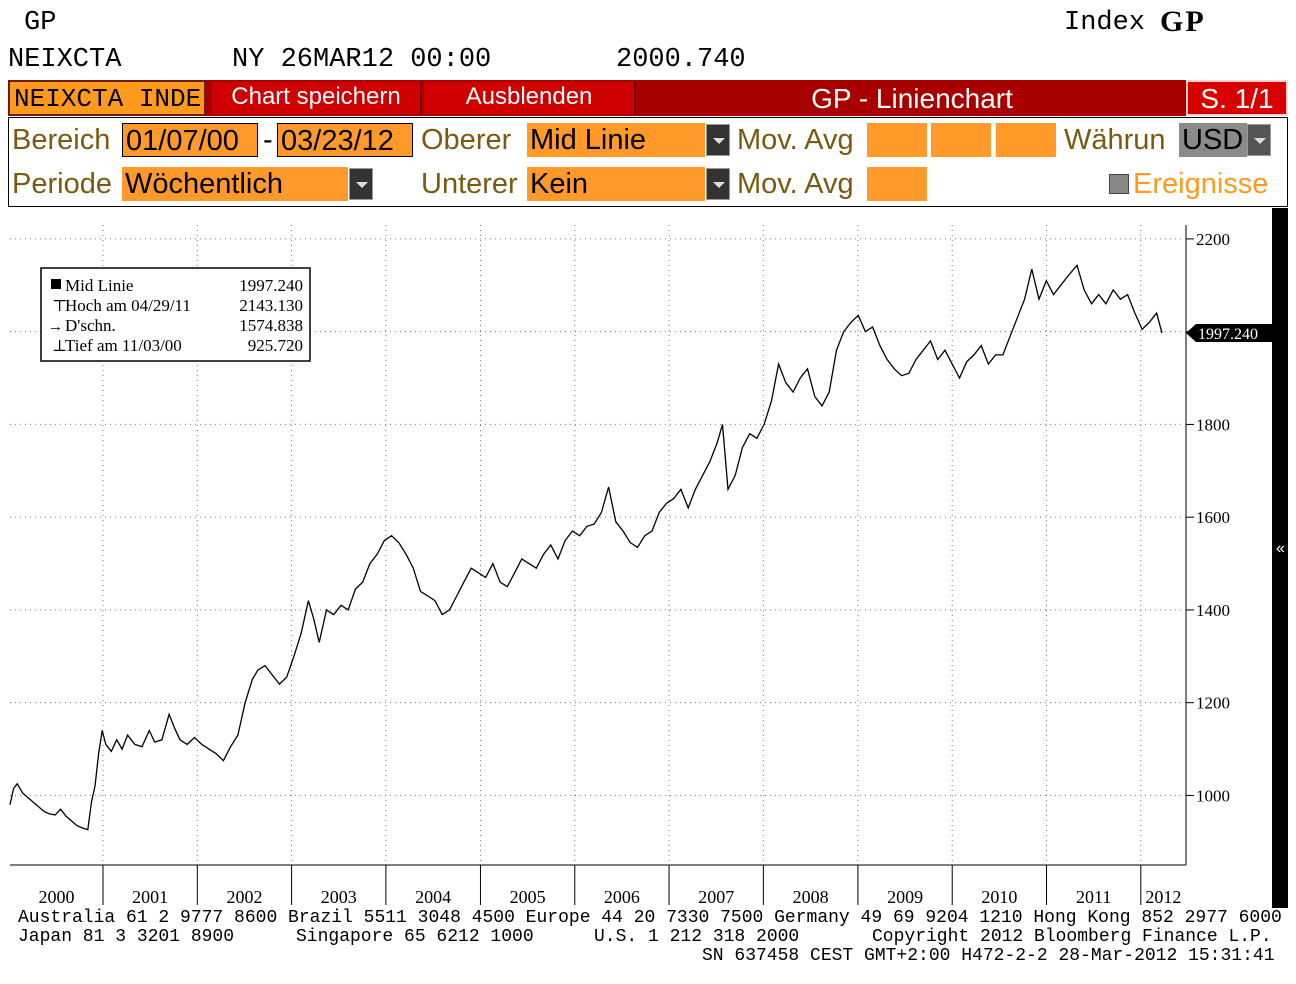 The width and height of the screenshot is (1296, 984). What do you see at coordinates (362, 60) in the screenshot?
I see `quote-datetime: NY 26MAR12 00:00` at bounding box center [362, 60].